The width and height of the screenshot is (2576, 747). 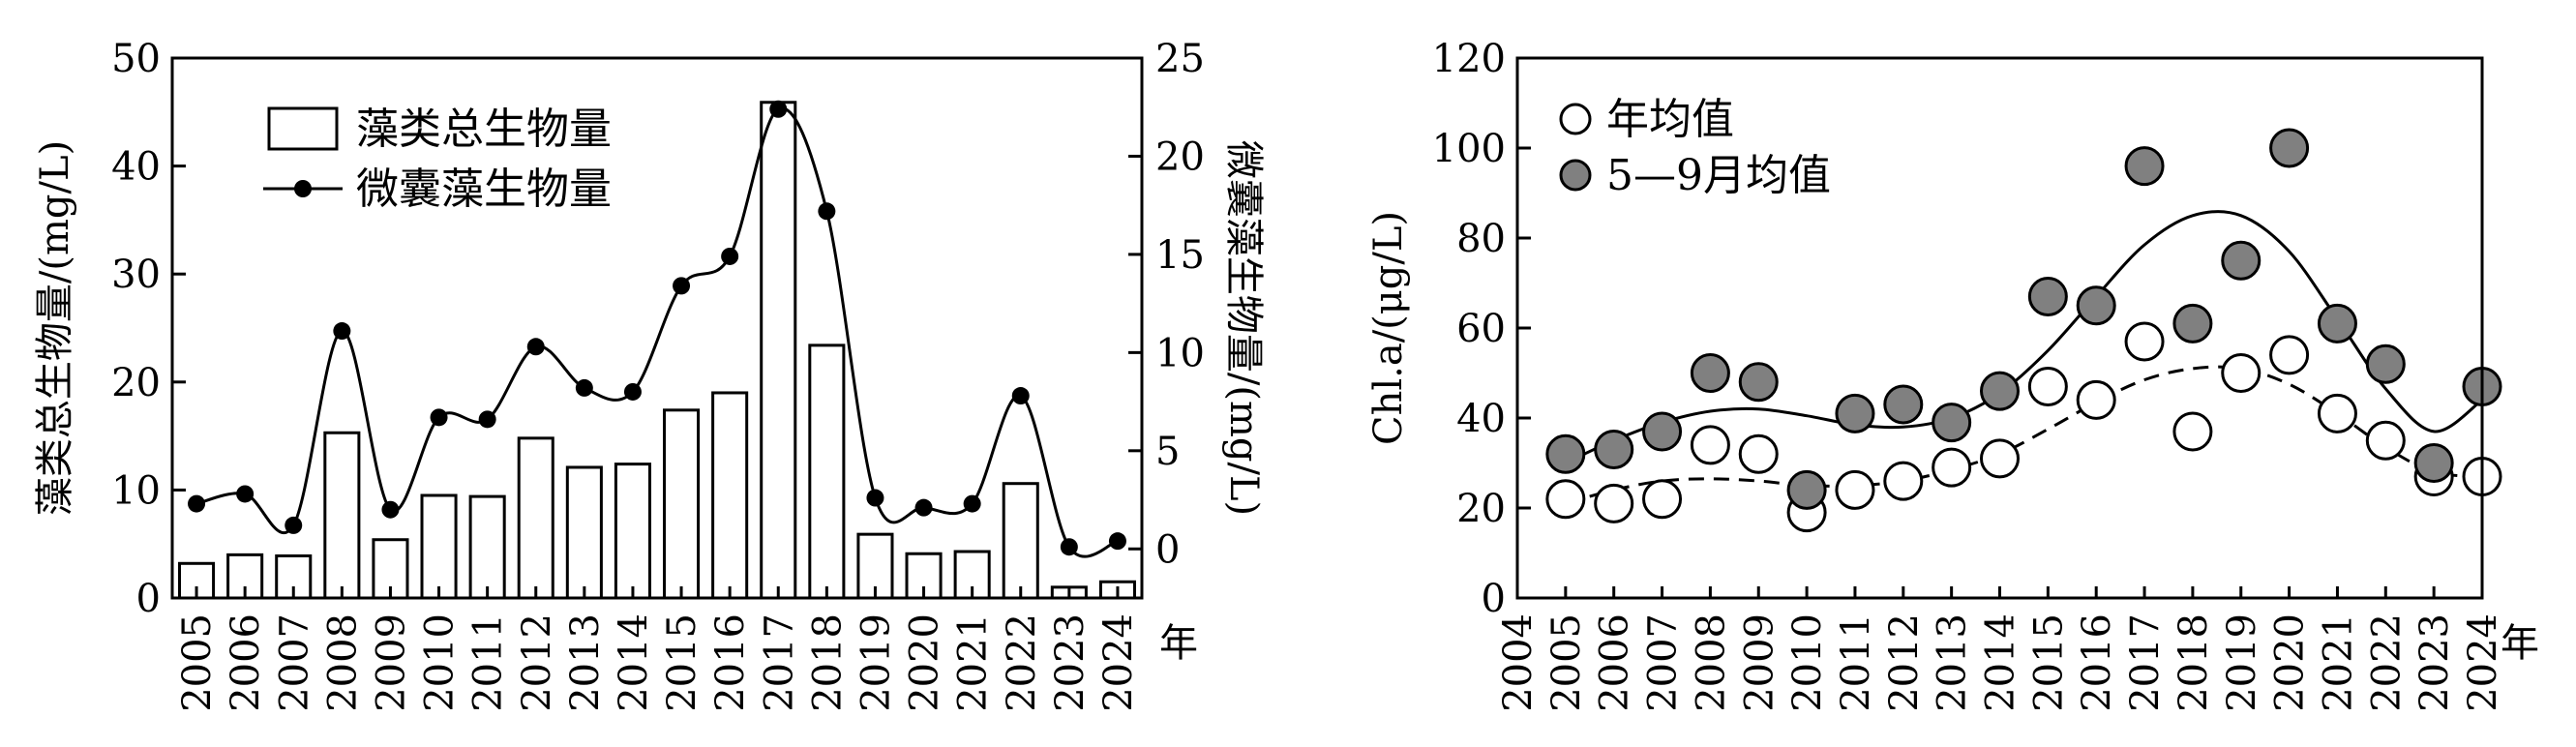 I want to click on microcystis-point-2018, so click(x=827, y=211).